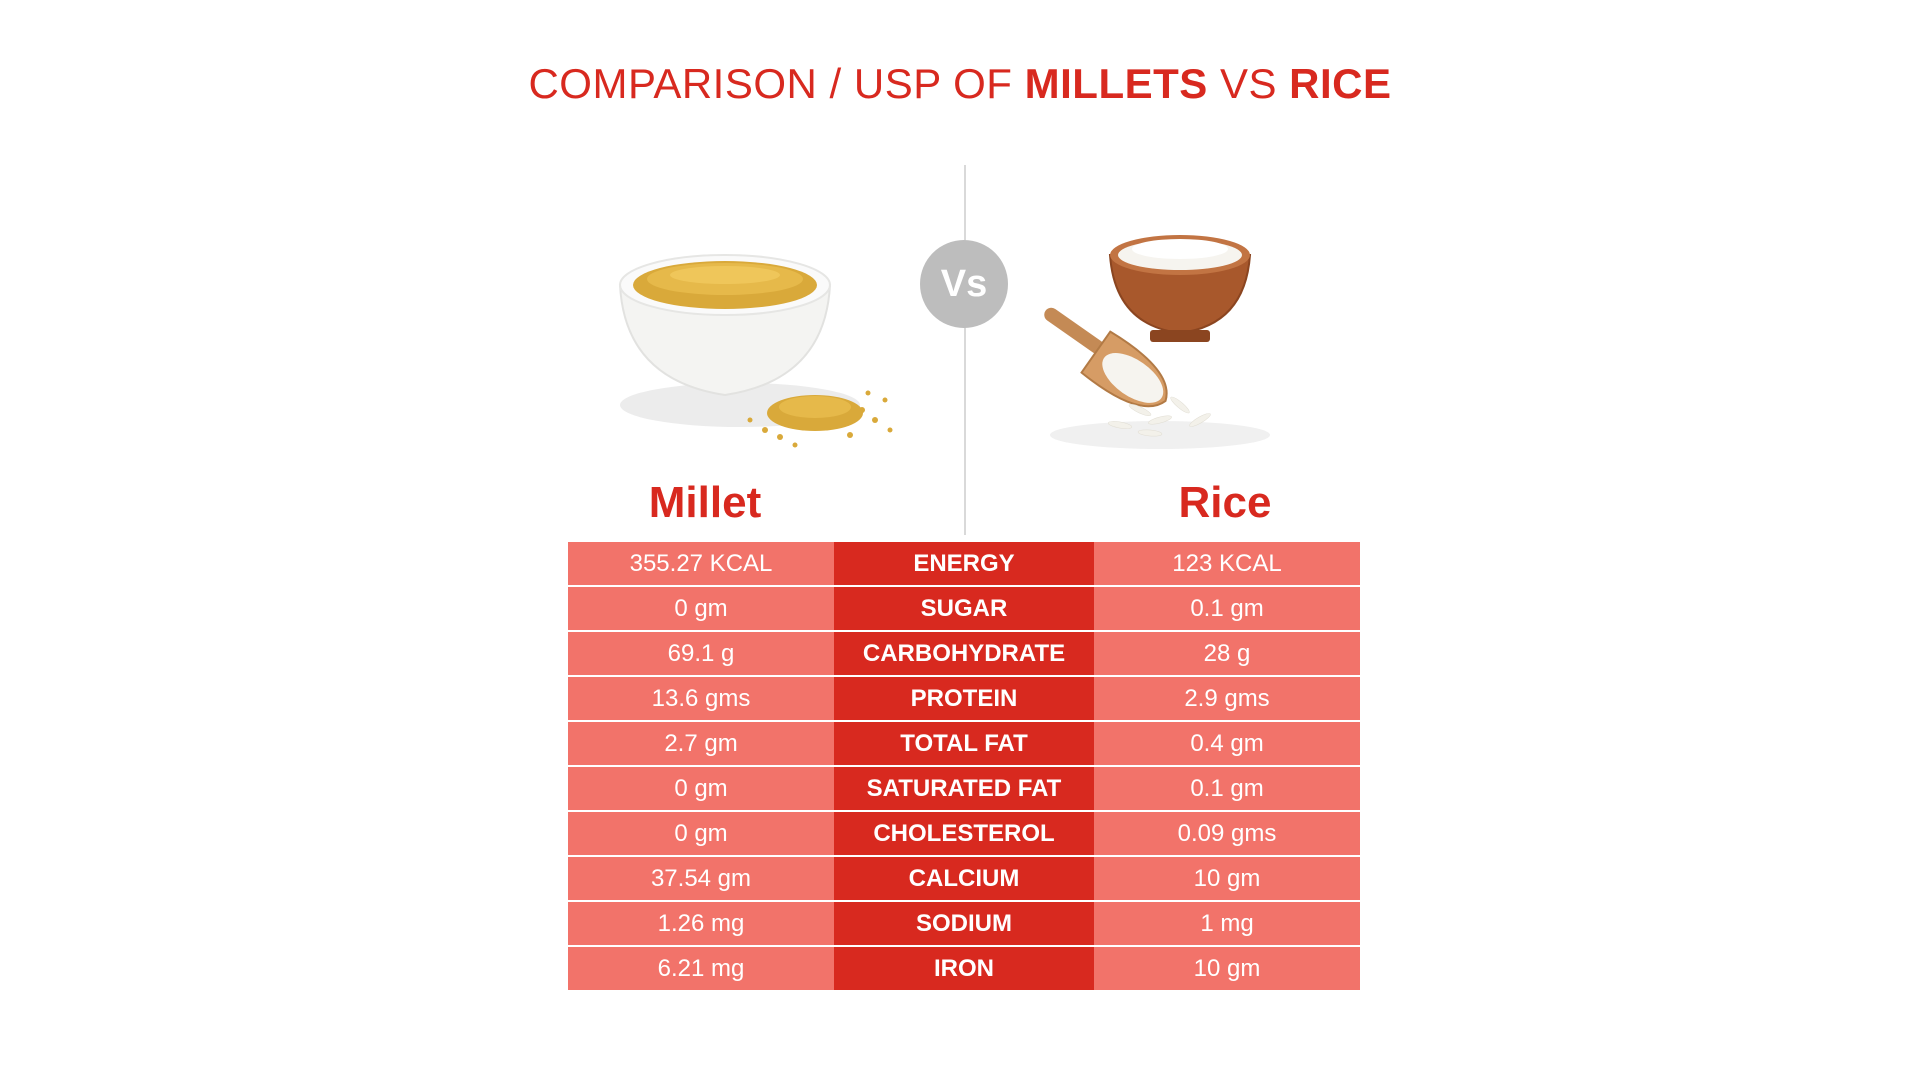 Image resolution: width=1920 pixels, height=1080 pixels. I want to click on table-row: 2.7 gm TOTAL FAT 0.4 gm, so click(964, 743).